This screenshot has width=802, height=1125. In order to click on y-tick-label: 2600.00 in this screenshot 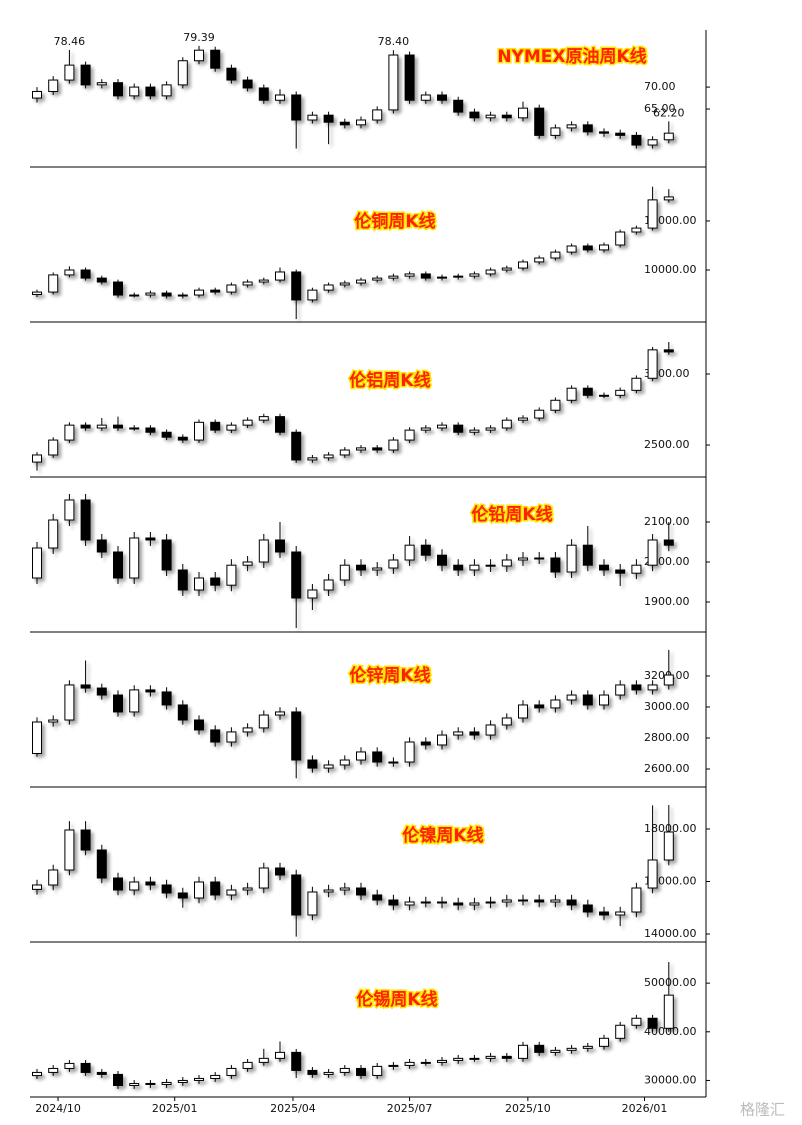, I will do `click(667, 768)`.